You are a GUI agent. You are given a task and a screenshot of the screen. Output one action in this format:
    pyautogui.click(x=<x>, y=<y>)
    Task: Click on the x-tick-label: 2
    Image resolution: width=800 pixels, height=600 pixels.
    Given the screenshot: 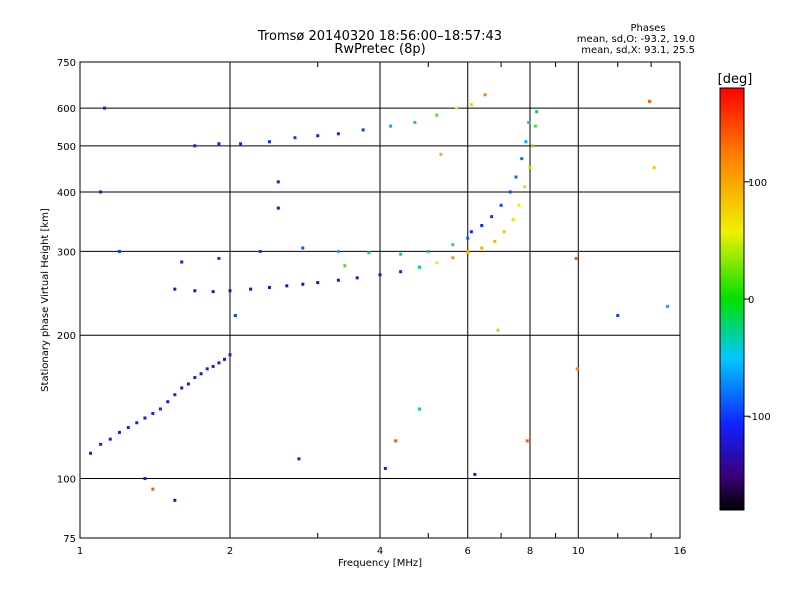 What is the action you would take?
    pyautogui.click(x=230, y=551)
    